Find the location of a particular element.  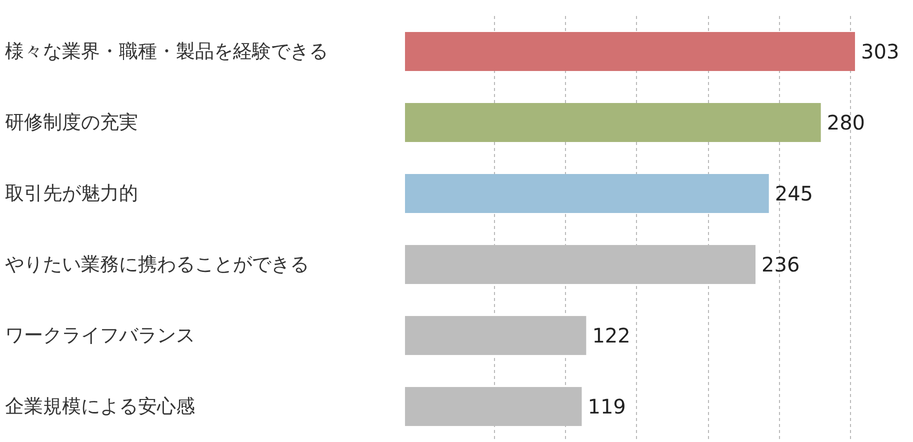

y-tick-label: 様々な業界・職種・製品を経験できる is located at coordinates (166, 51).